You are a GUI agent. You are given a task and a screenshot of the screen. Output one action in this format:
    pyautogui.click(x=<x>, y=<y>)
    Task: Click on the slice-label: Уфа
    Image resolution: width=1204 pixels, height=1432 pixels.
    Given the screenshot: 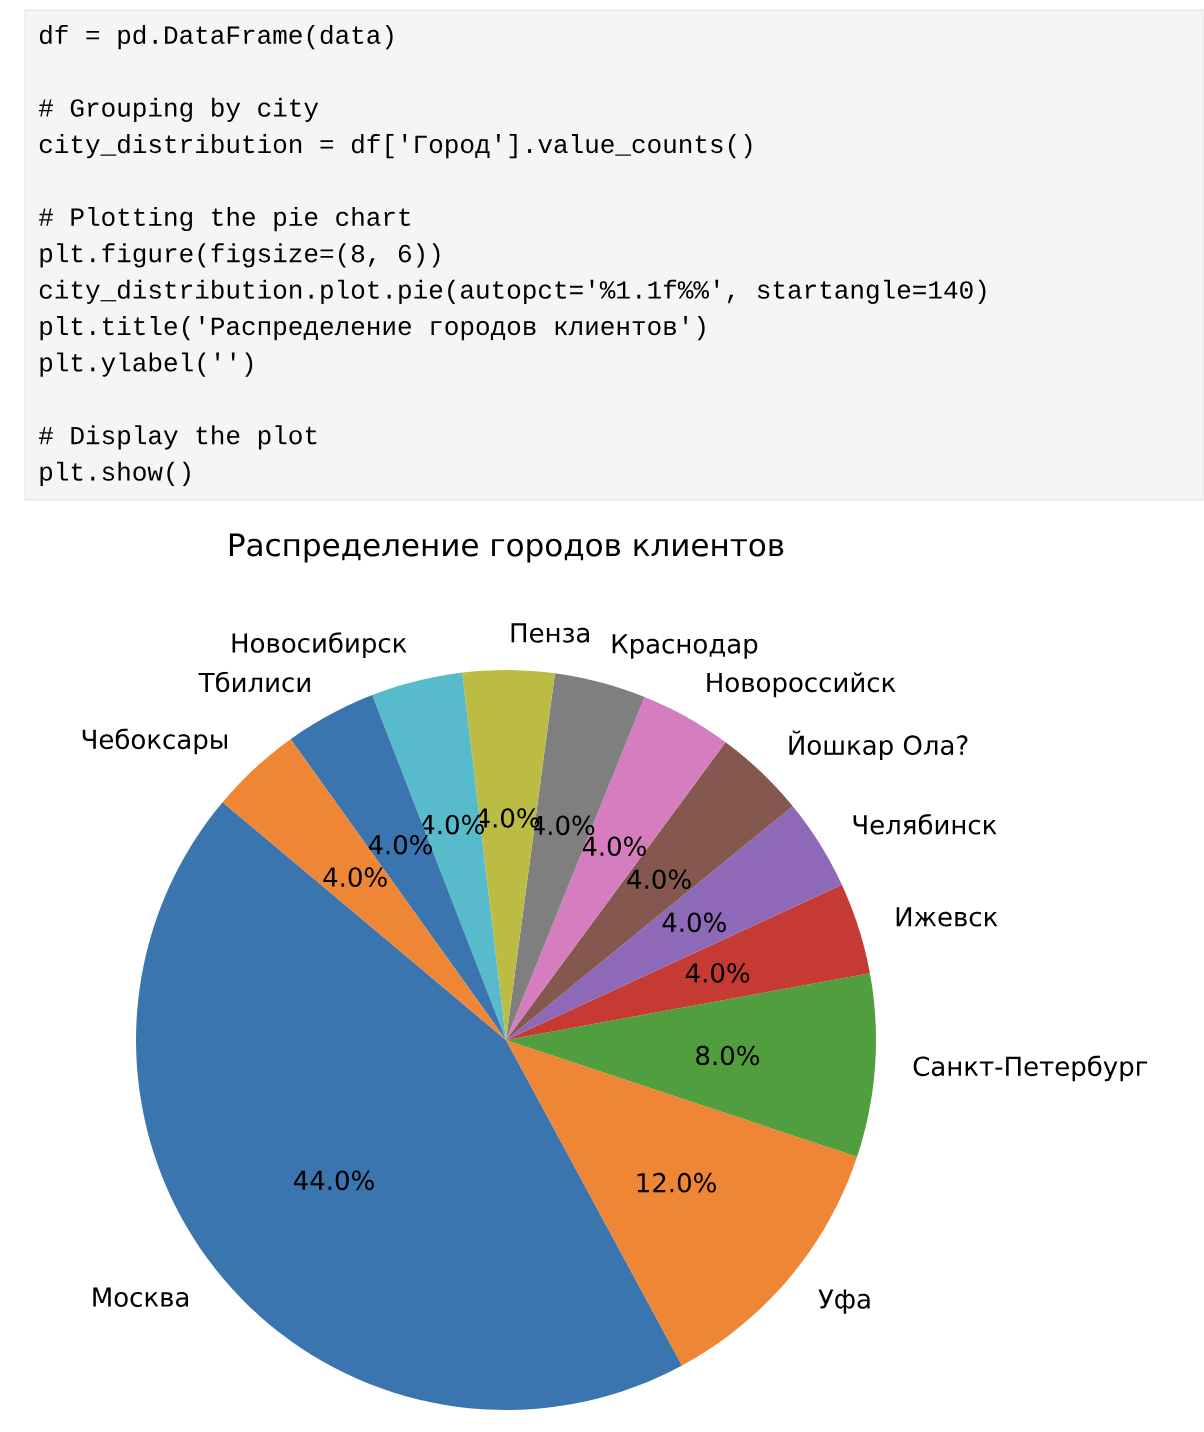 What is the action you would take?
    pyautogui.click(x=844, y=1301)
    